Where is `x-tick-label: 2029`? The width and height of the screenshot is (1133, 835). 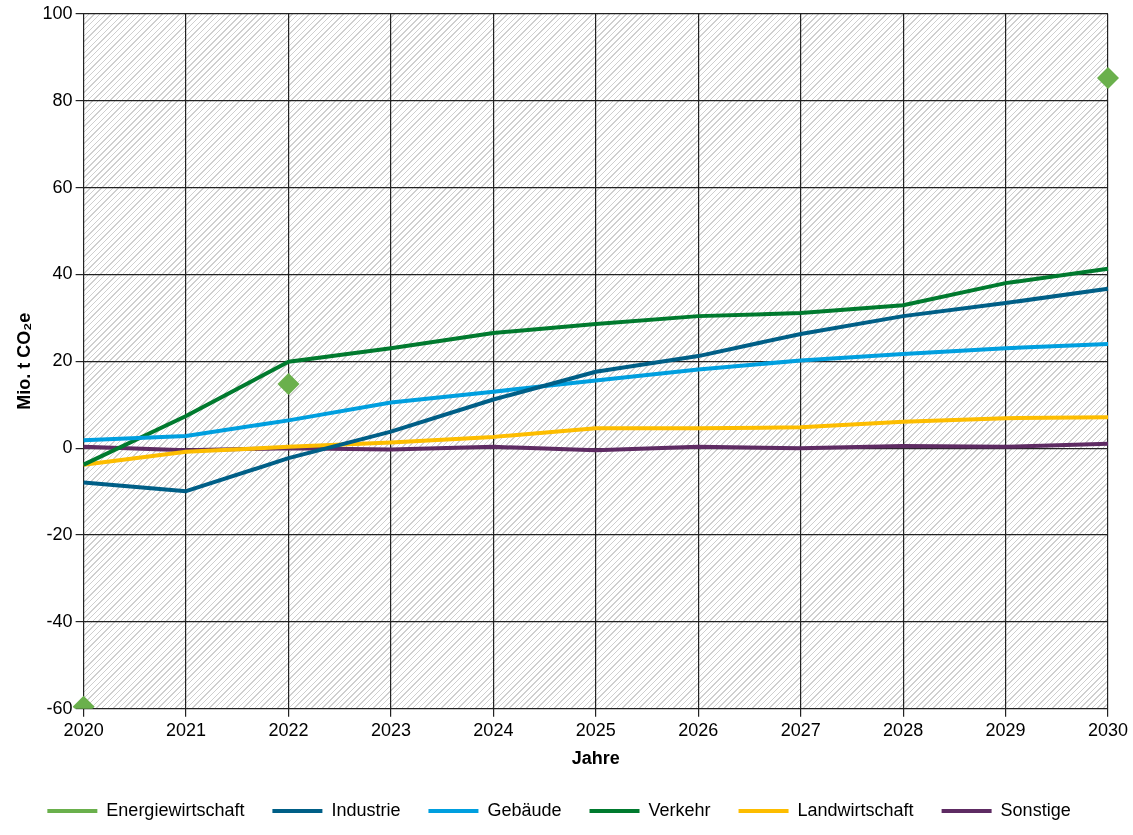 x-tick-label: 2029 is located at coordinates (1005, 729).